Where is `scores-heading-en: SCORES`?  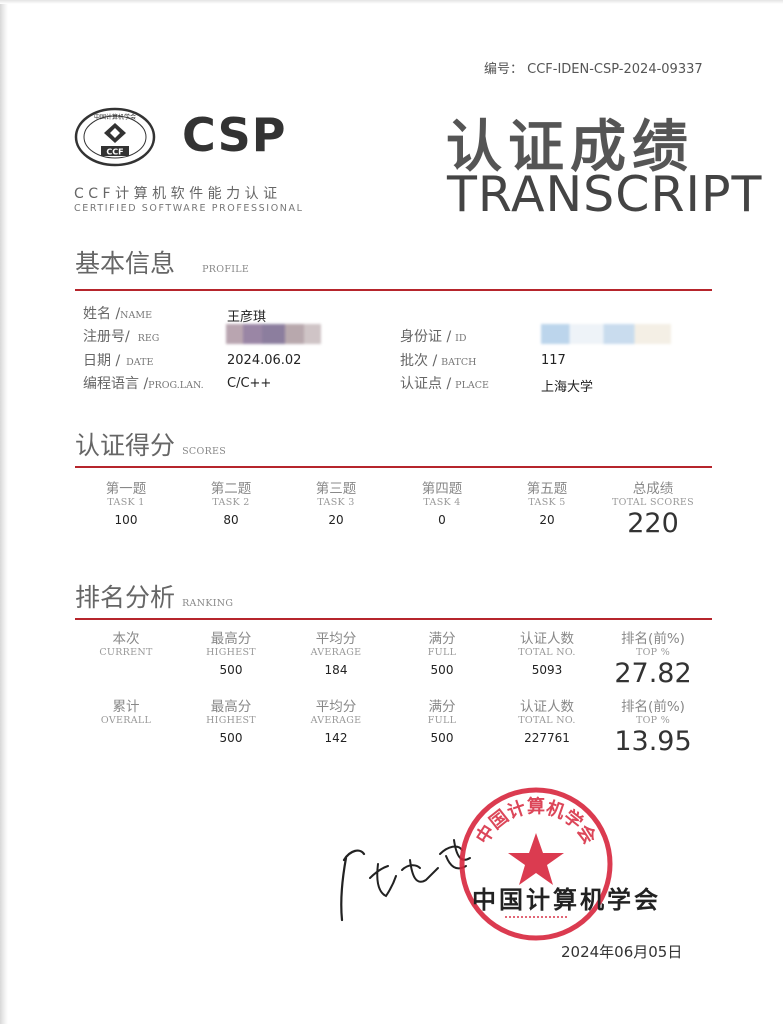
scores-heading-en: SCORES is located at coordinates (204, 451).